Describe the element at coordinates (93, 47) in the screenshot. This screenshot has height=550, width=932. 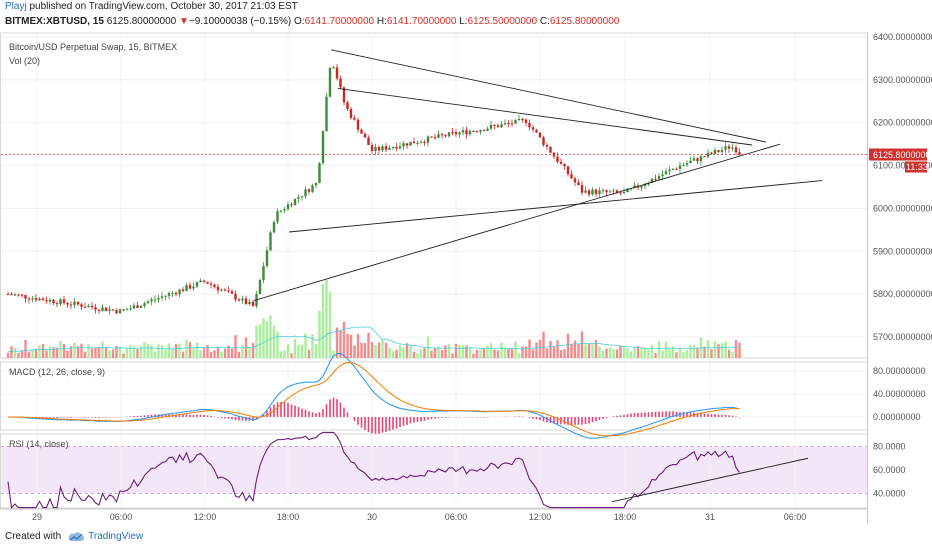
I see `price-pane-title: Bitcoin/USD Perpetual Swap, 15, BITMEX` at that location.